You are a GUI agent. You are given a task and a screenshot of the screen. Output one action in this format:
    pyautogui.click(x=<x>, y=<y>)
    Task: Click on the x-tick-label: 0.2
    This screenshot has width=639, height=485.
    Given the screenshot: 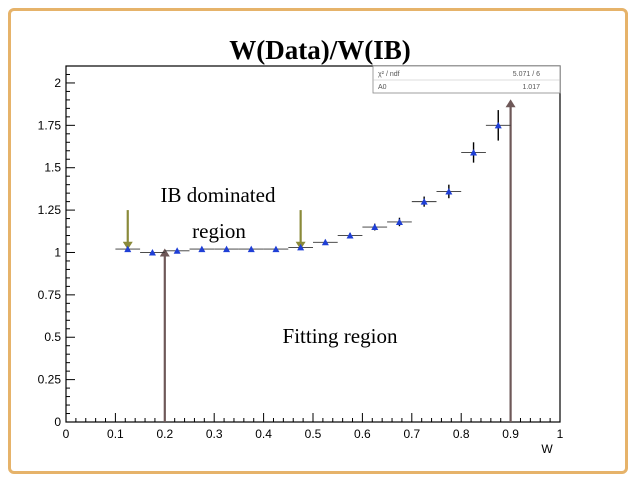 What is the action you would take?
    pyautogui.click(x=164, y=434)
    